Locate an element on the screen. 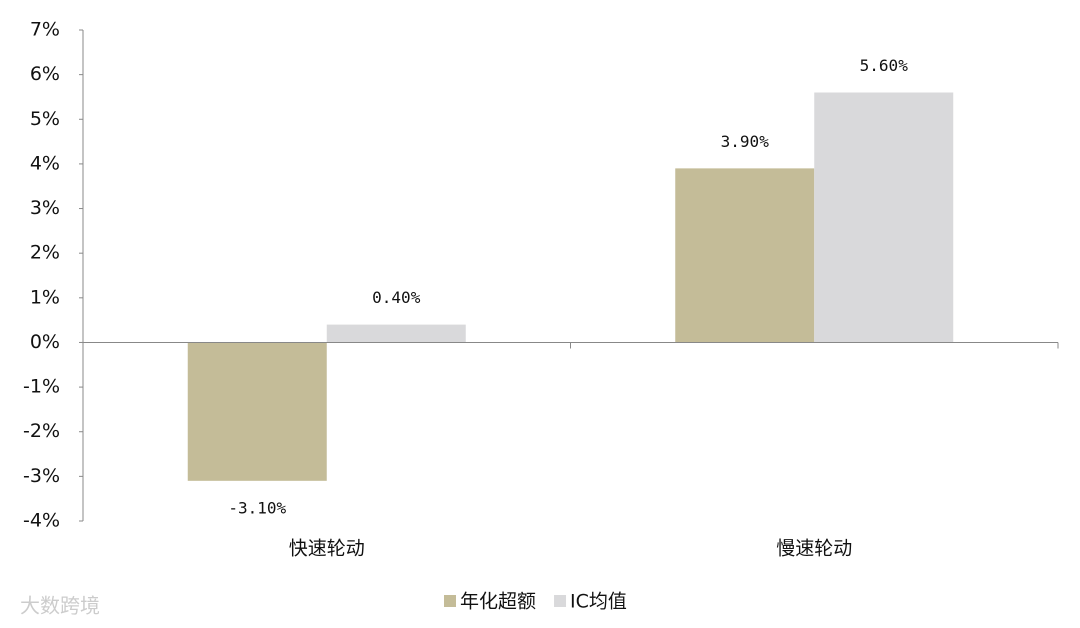 The height and width of the screenshot is (628, 1080). legend-label: 年化超额 is located at coordinates (498, 602).